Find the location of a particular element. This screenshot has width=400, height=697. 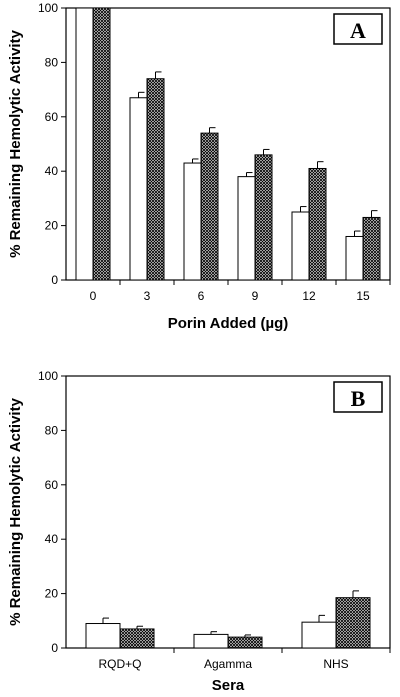

panel-b-y-ticks: 0 20 40 60 80 100 is located at coordinates (52, 512).